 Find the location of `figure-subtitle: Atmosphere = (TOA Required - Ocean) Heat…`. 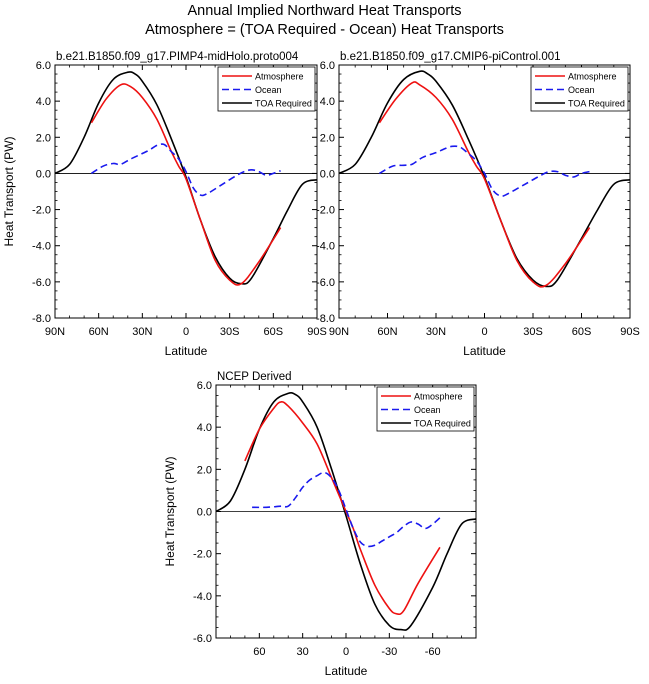

figure-subtitle: Atmosphere = (TOA Required - Ocean) Heat… is located at coordinates (324, 30).